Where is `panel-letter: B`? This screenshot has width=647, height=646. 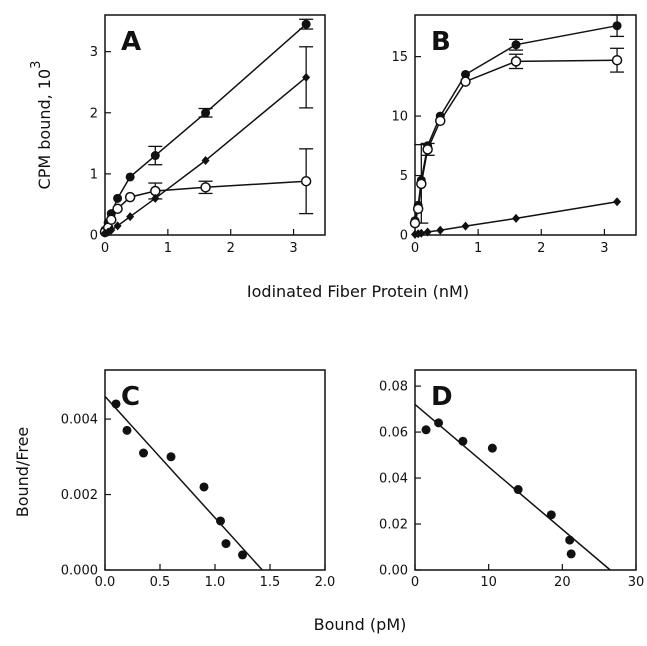
panel-letter: B is located at coordinates (441, 42).